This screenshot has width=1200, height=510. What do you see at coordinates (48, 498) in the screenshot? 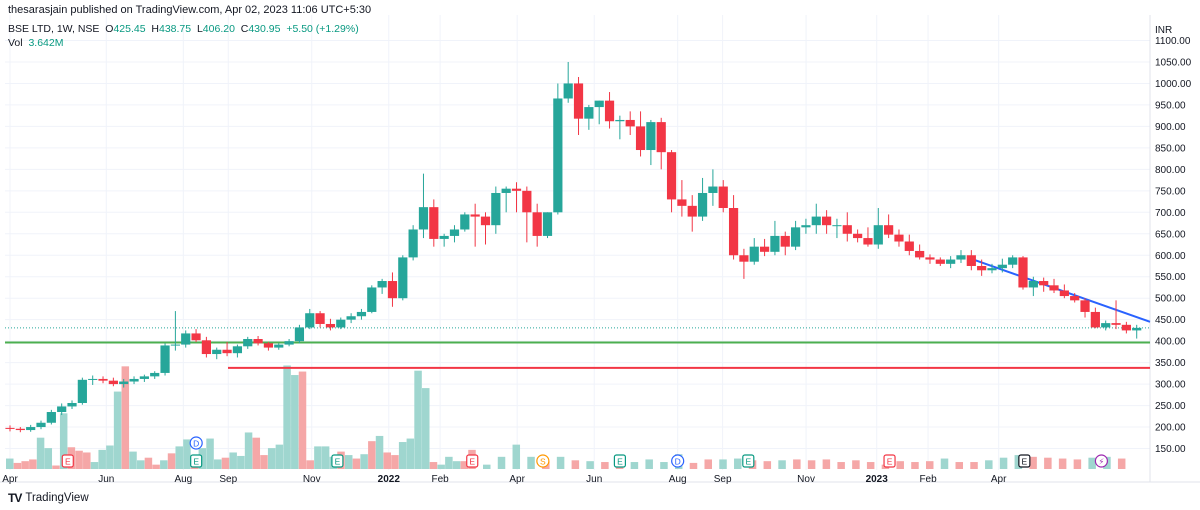
I see `footer-brand: TV TradingView` at bounding box center [48, 498].